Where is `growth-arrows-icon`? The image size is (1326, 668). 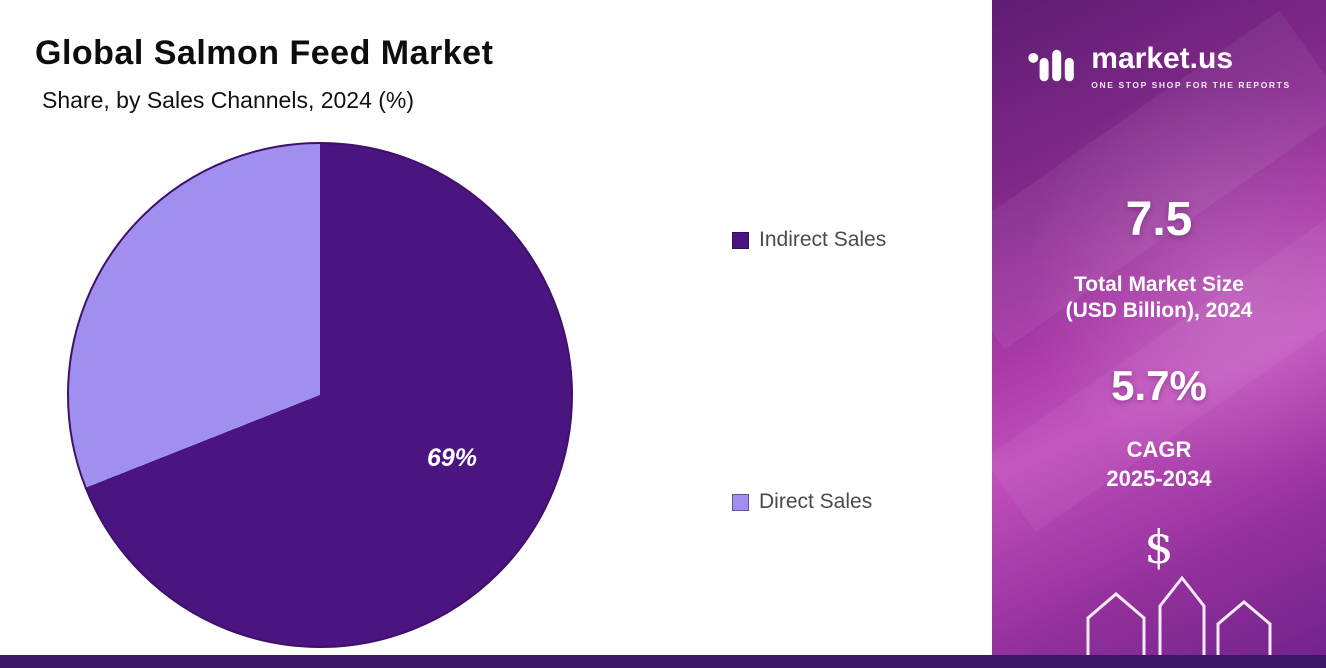 growth-arrows-icon is located at coordinates (1159, 618).